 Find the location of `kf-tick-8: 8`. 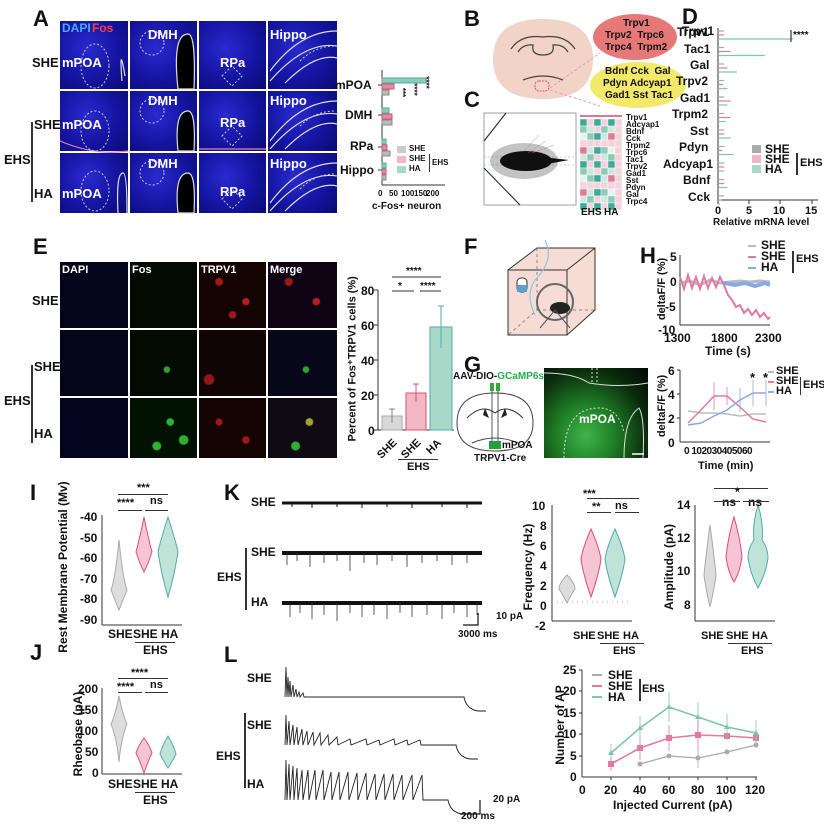

kf-tick-8: 8 is located at coordinates (543, 526).